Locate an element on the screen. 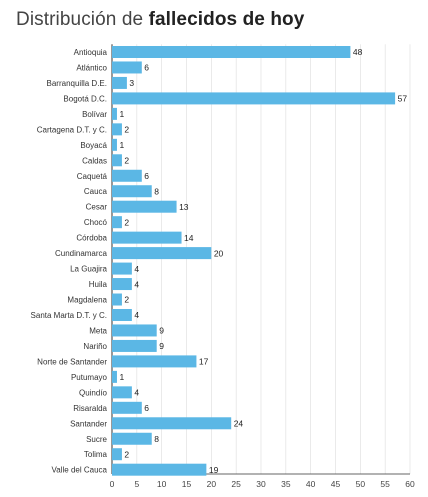 This screenshot has height=497, width=428. category-label: Norte de Santander is located at coordinates (72, 361).